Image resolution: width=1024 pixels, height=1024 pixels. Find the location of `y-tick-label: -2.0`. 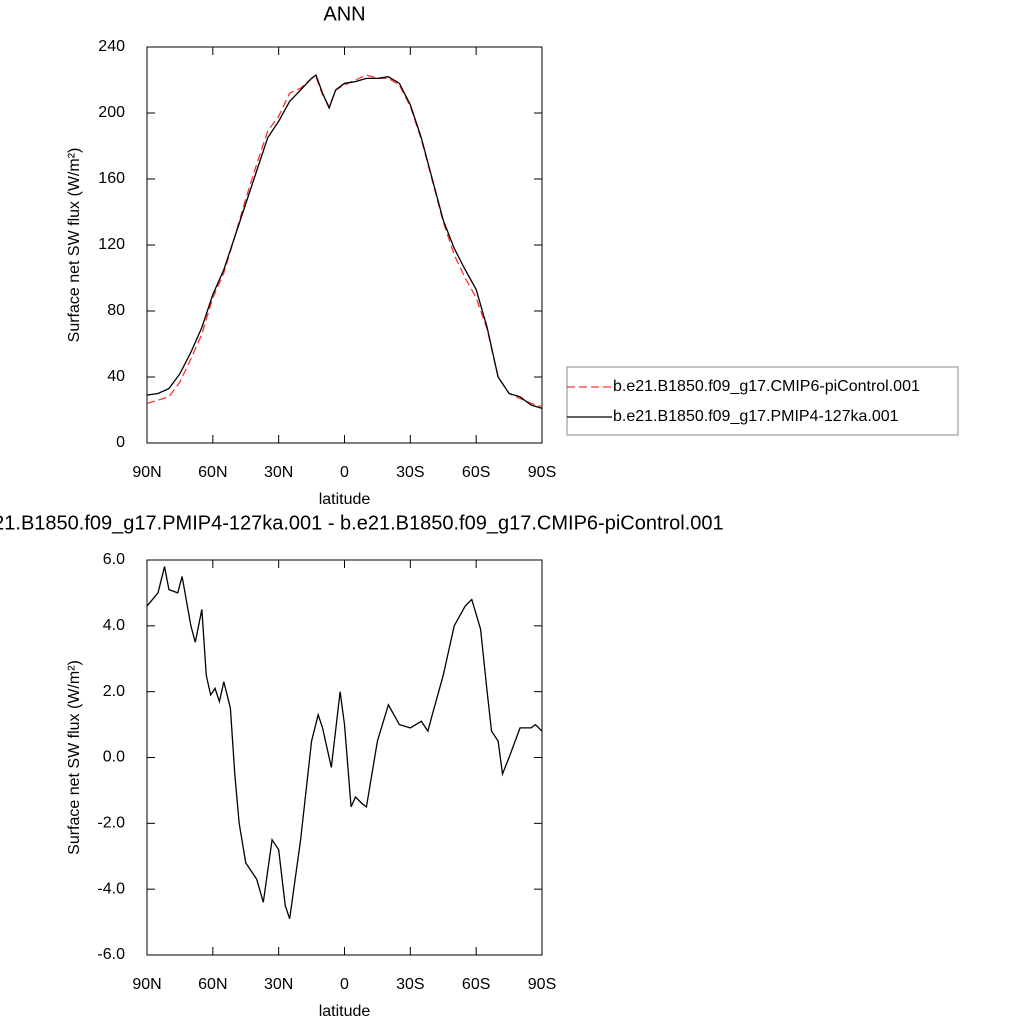

y-tick-label: -2.0 is located at coordinates (111, 823).